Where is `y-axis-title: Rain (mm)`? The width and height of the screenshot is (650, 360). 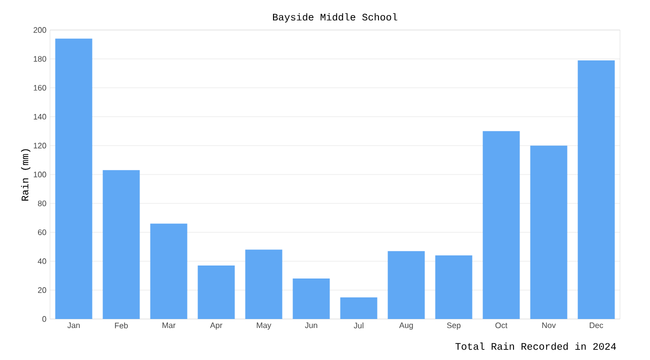
y-axis-title: Rain (mm) is located at coordinates (25, 175).